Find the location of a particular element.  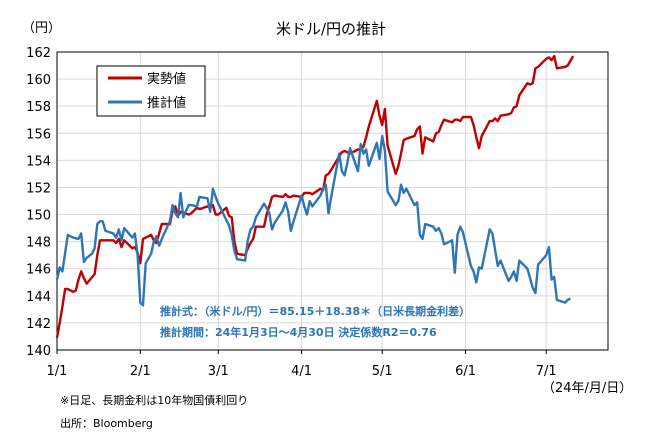

x-axis-label: （24年/月/日） is located at coordinates (587, 388).